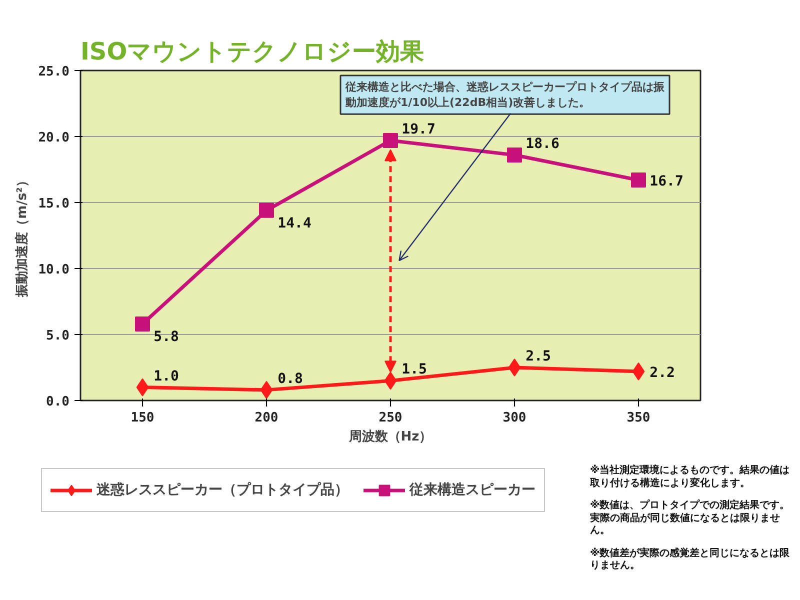 The image size is (800, 600). What do you see at coordinates (54, 204) in the screenshot?
I see `y-tick-label: 15.0` at bounding box center [54, 204].